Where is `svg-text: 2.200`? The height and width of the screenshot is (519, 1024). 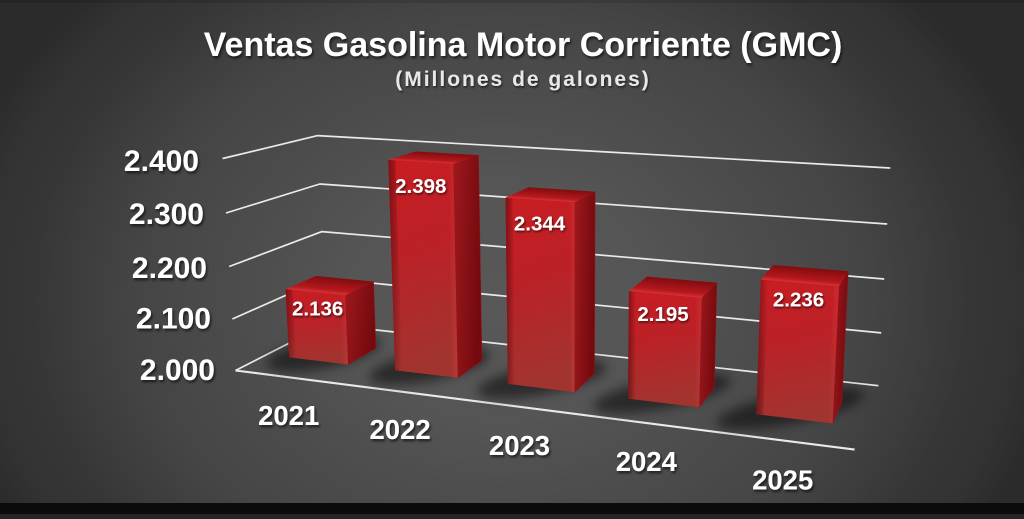
svg-text: 2.200 is located at coordinates (169, 268).